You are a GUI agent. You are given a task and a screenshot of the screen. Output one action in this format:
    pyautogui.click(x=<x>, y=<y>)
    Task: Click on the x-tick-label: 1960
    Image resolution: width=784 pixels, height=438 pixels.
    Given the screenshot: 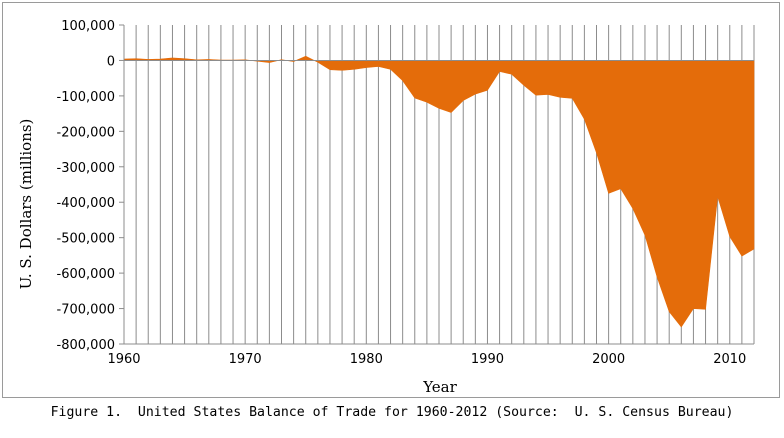 What is the action you would take?
    pyautogui.click(x=123, y=359)
    